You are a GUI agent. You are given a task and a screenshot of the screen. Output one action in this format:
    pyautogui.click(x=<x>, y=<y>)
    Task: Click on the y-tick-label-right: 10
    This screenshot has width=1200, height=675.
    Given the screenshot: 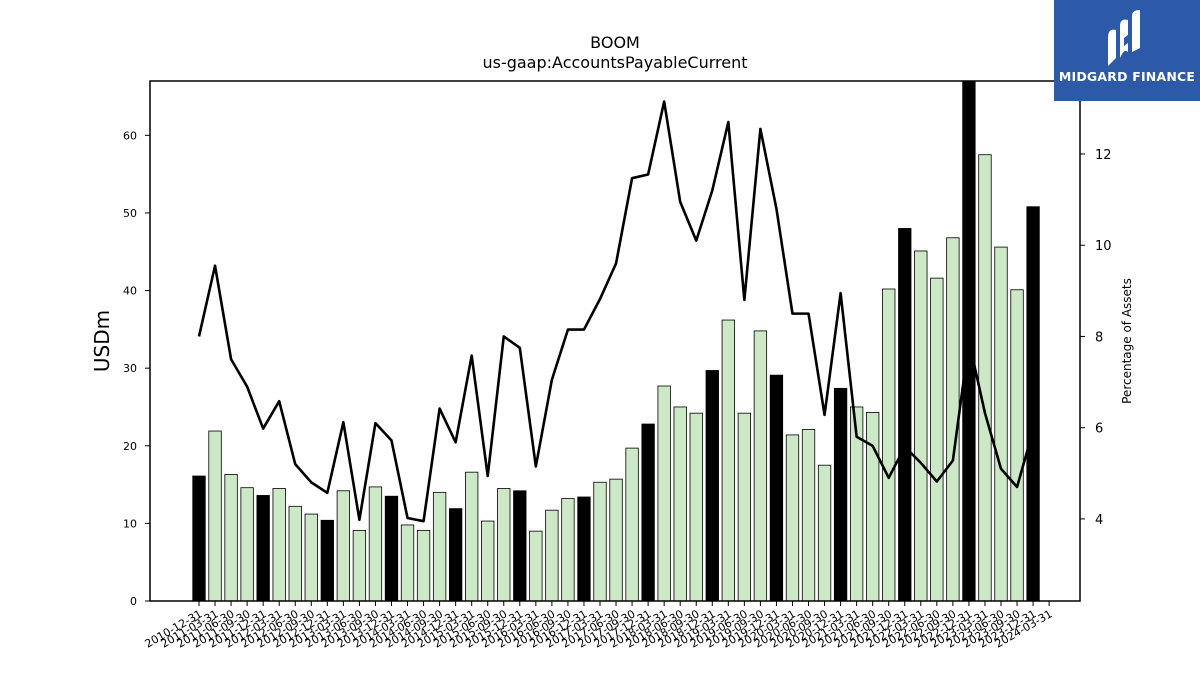 What is the action you would take?
    pyautogui.click(x=1103, y=246)
    